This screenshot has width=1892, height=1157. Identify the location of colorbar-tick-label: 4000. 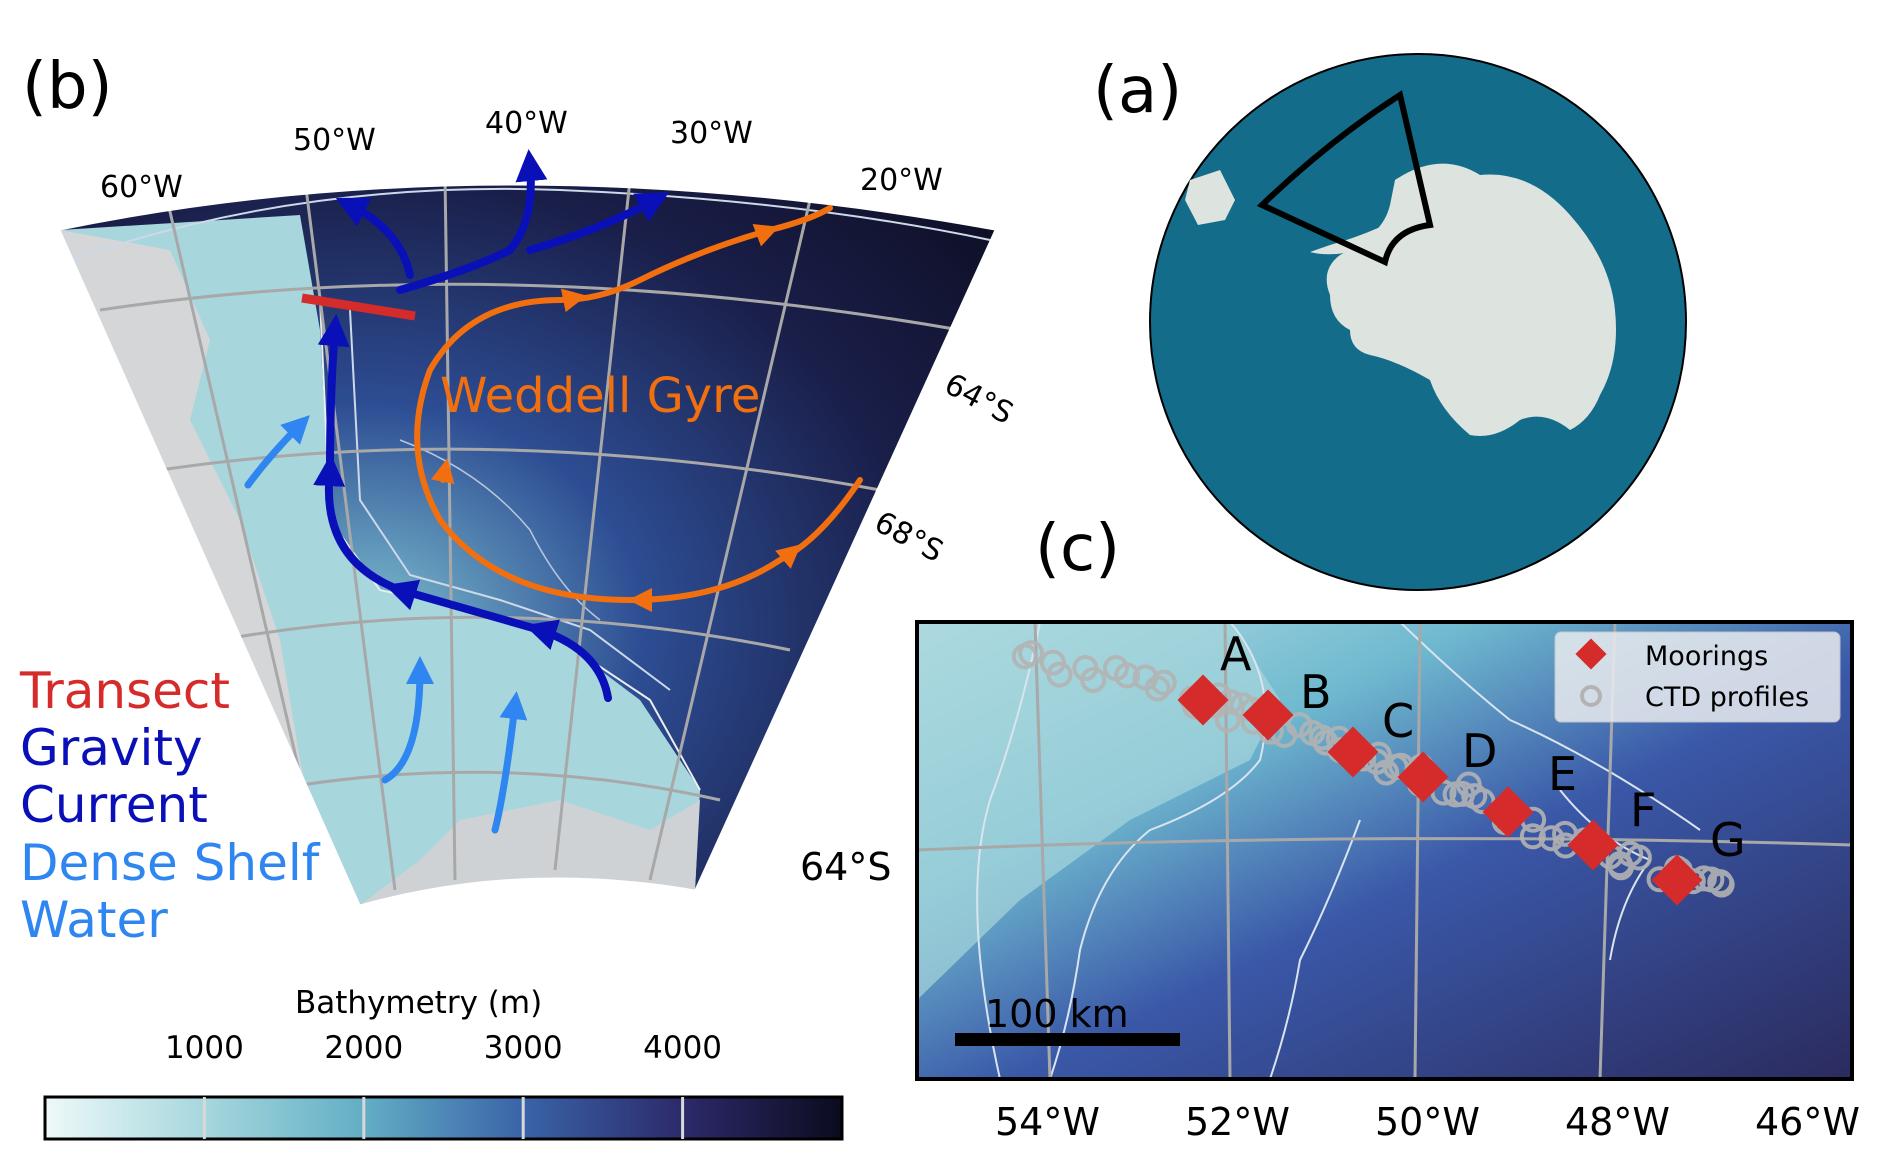
(682, 1048).